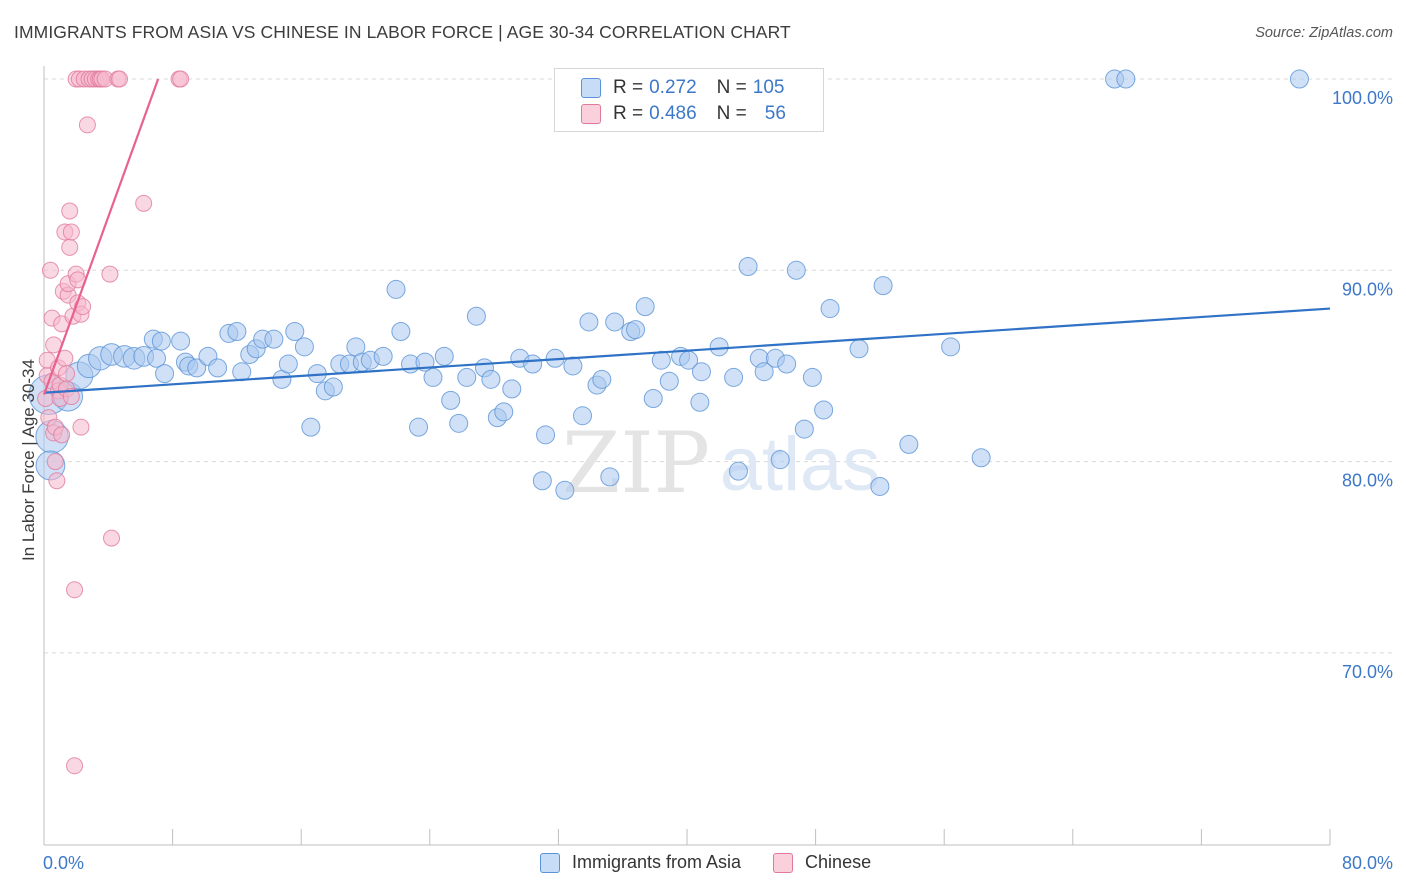 Image resolution: width=1406 pixels, height=892 pixels. What do you see at coordinates (775, 113) in the screenshot?
I see `legend-n-value-chinese: 56` at bounding box center [775, 113].